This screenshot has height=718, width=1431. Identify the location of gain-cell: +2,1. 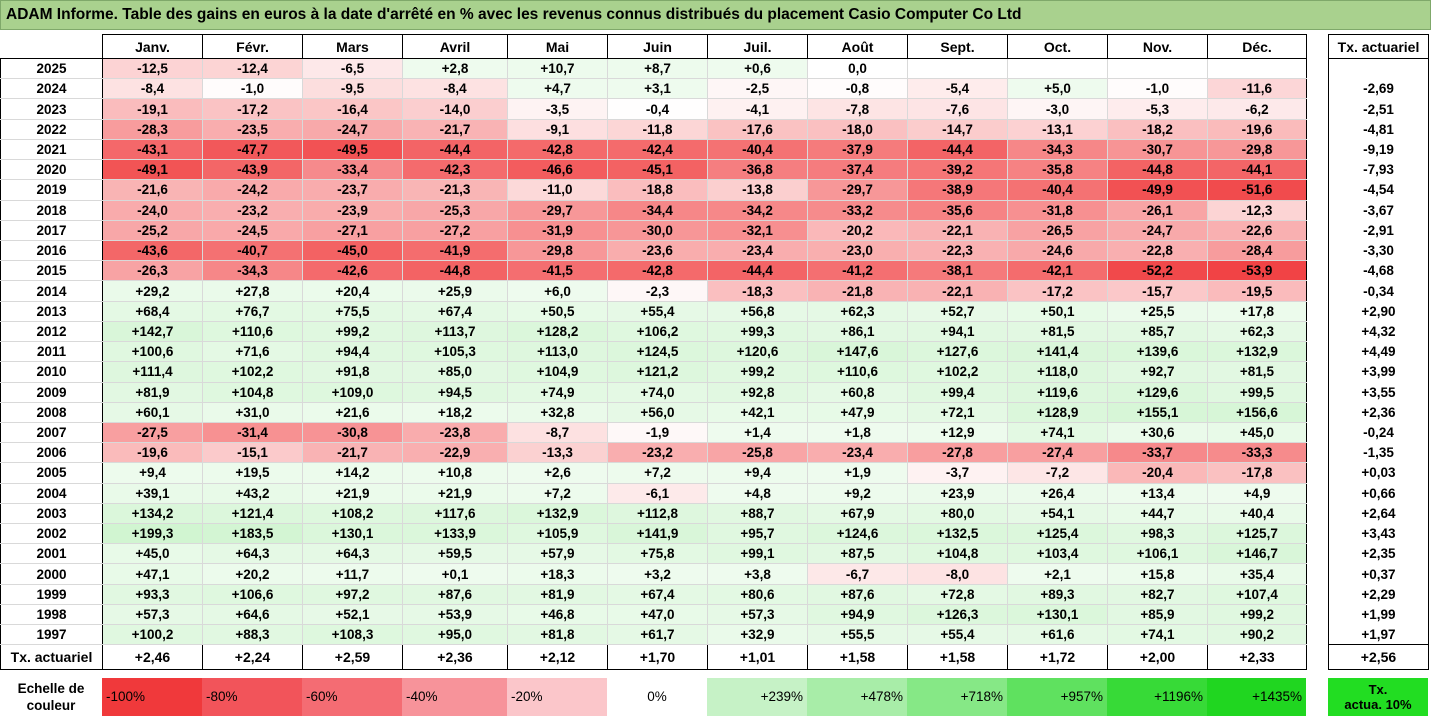
(1057, 574).